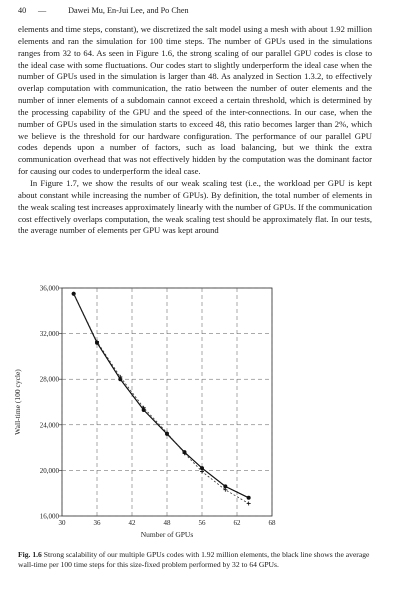  What do you see at coordinates (30, 554) in the screenshot?
I see `caption-label: Fig. 1.6` at bounding box center [30, 554].